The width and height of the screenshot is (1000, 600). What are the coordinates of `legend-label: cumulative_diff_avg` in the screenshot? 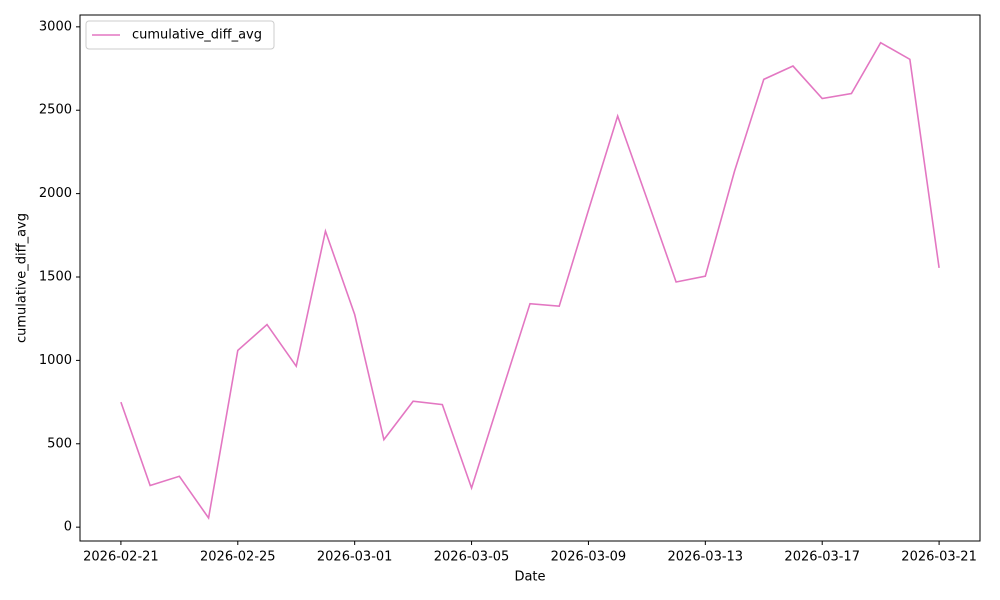 It's located at (197, 35).